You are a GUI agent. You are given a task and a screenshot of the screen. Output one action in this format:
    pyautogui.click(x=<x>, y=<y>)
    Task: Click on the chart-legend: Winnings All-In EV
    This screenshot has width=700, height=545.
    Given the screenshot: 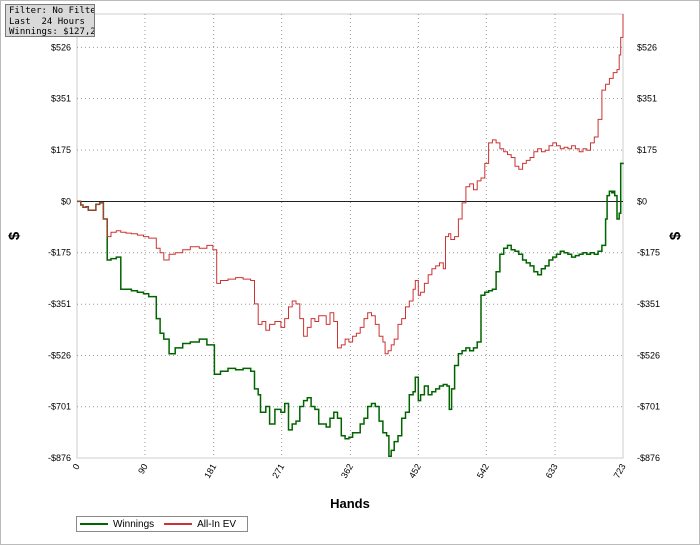 What is the action you would take?
    pyautogui.click(x=162, y=524)
    